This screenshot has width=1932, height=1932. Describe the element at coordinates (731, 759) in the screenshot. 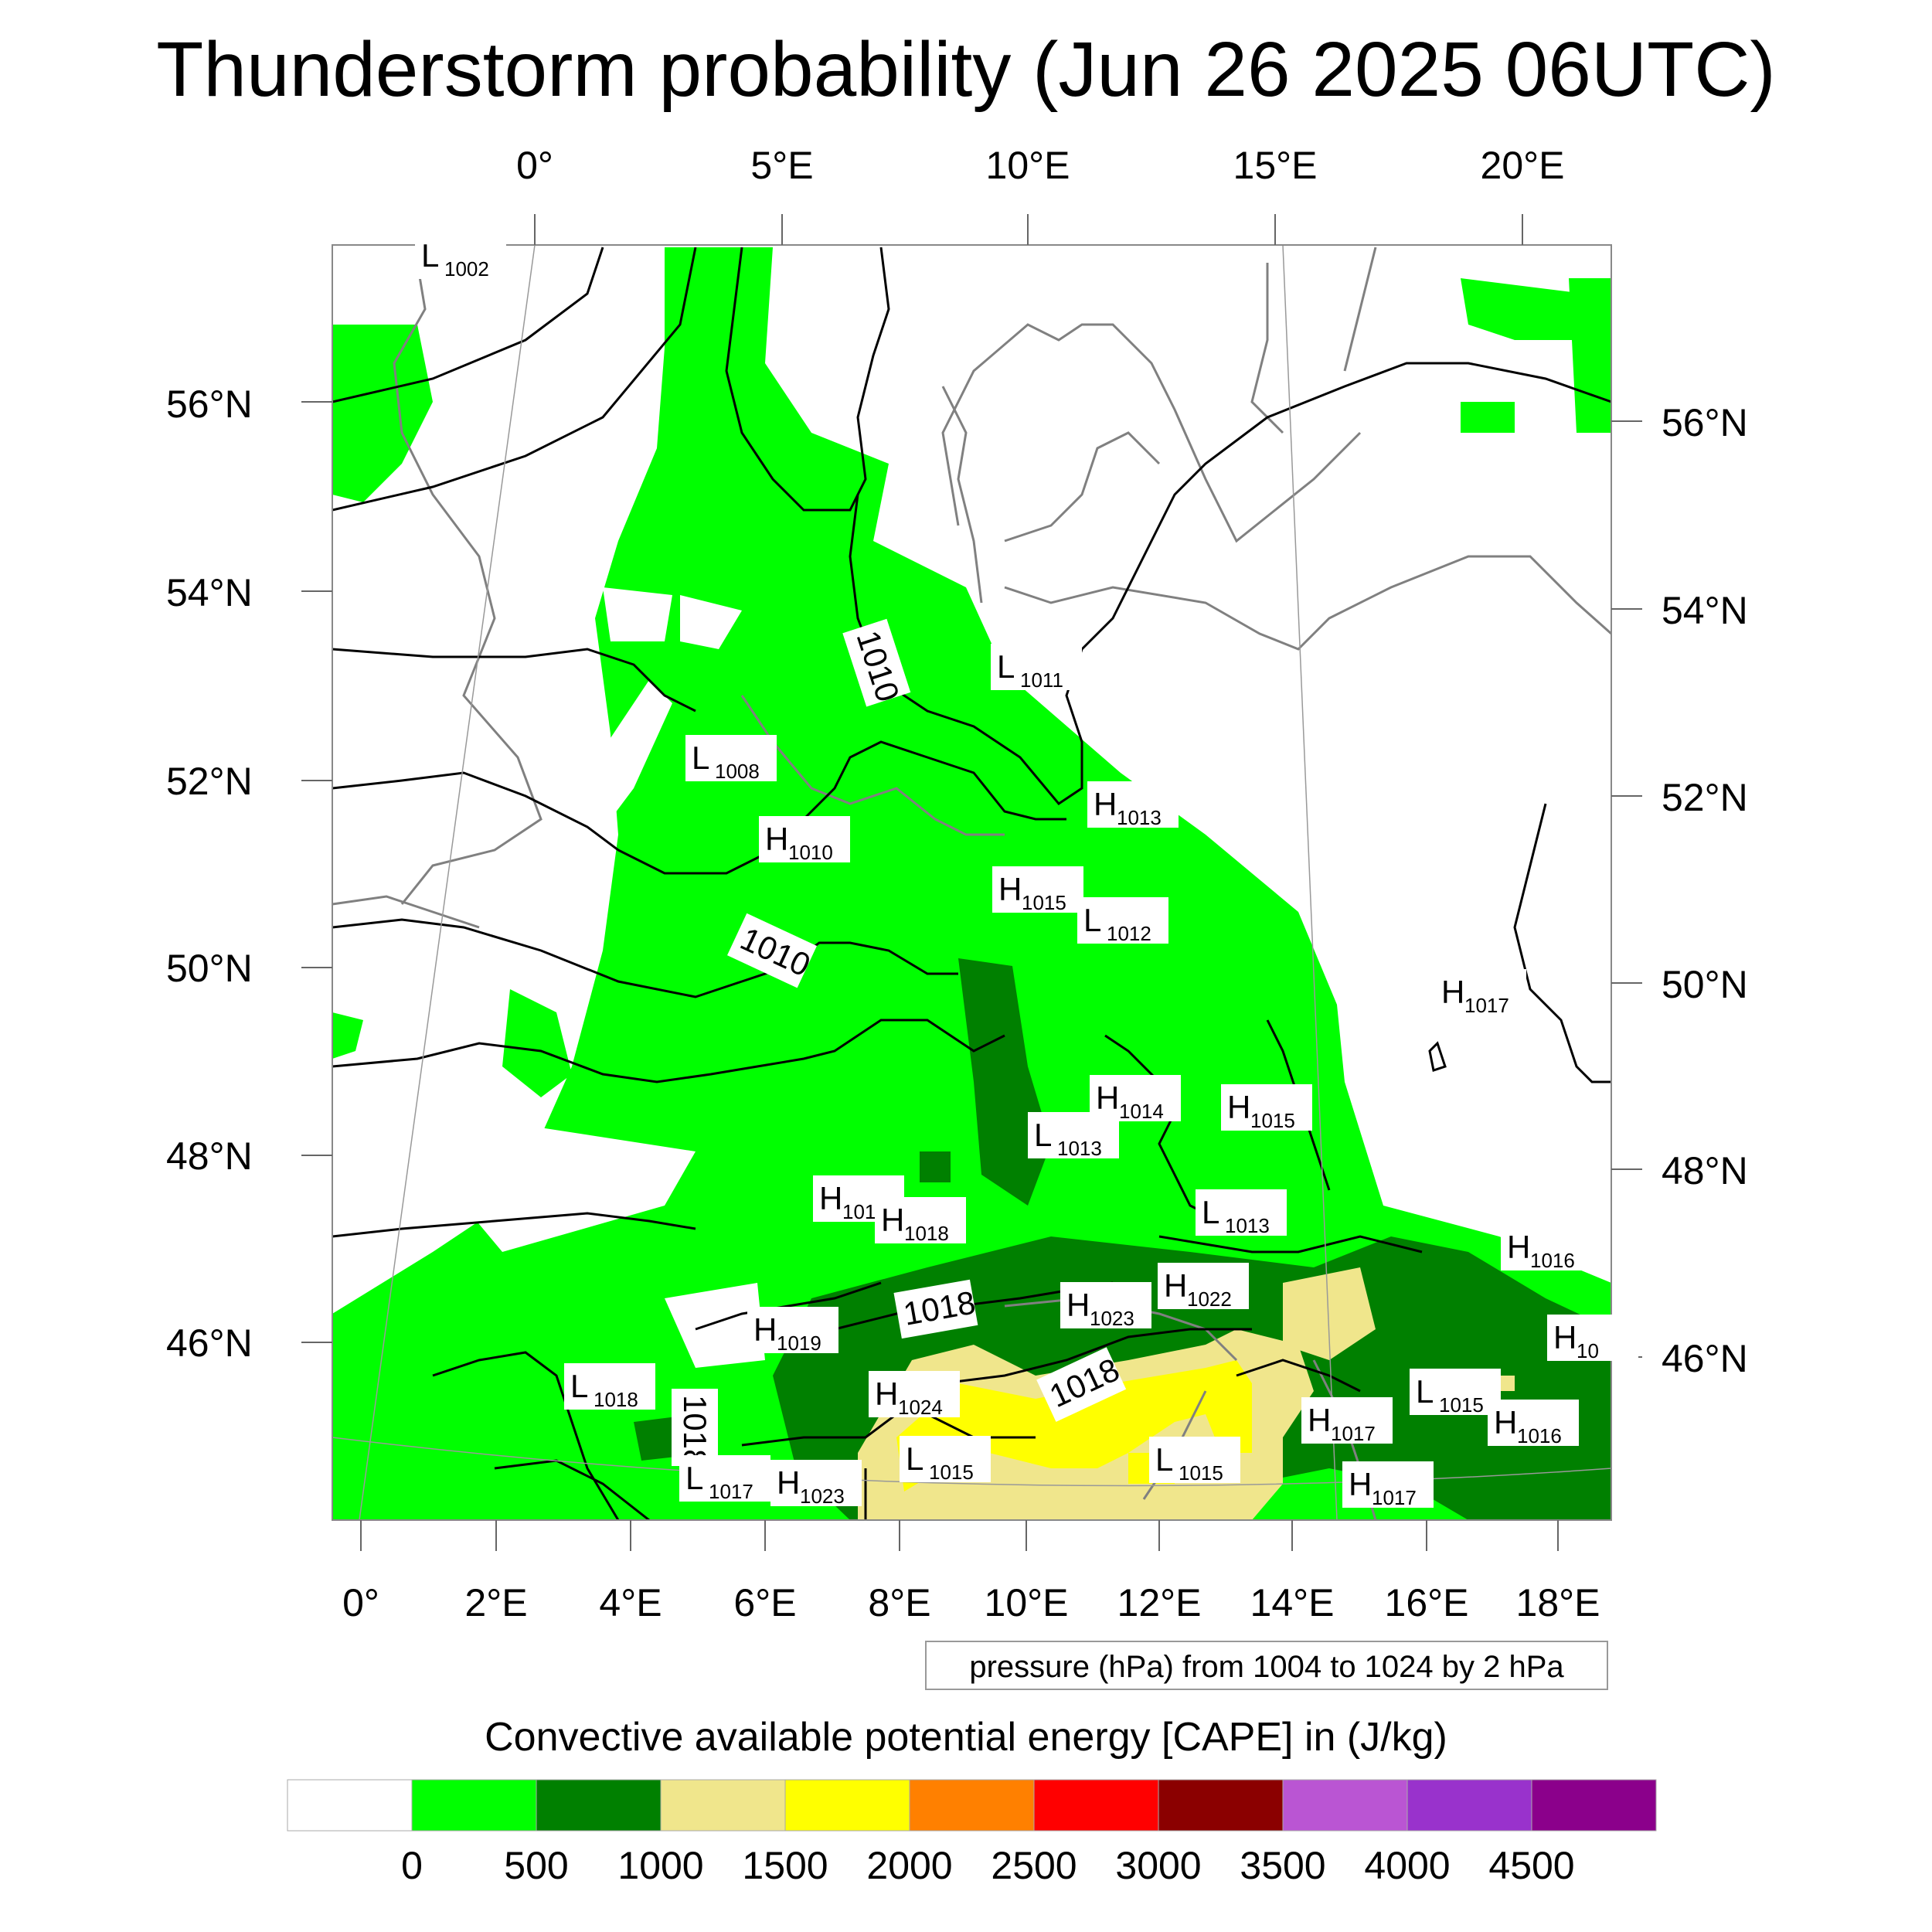

I see `pressure-center-label: L 1008` at that location.